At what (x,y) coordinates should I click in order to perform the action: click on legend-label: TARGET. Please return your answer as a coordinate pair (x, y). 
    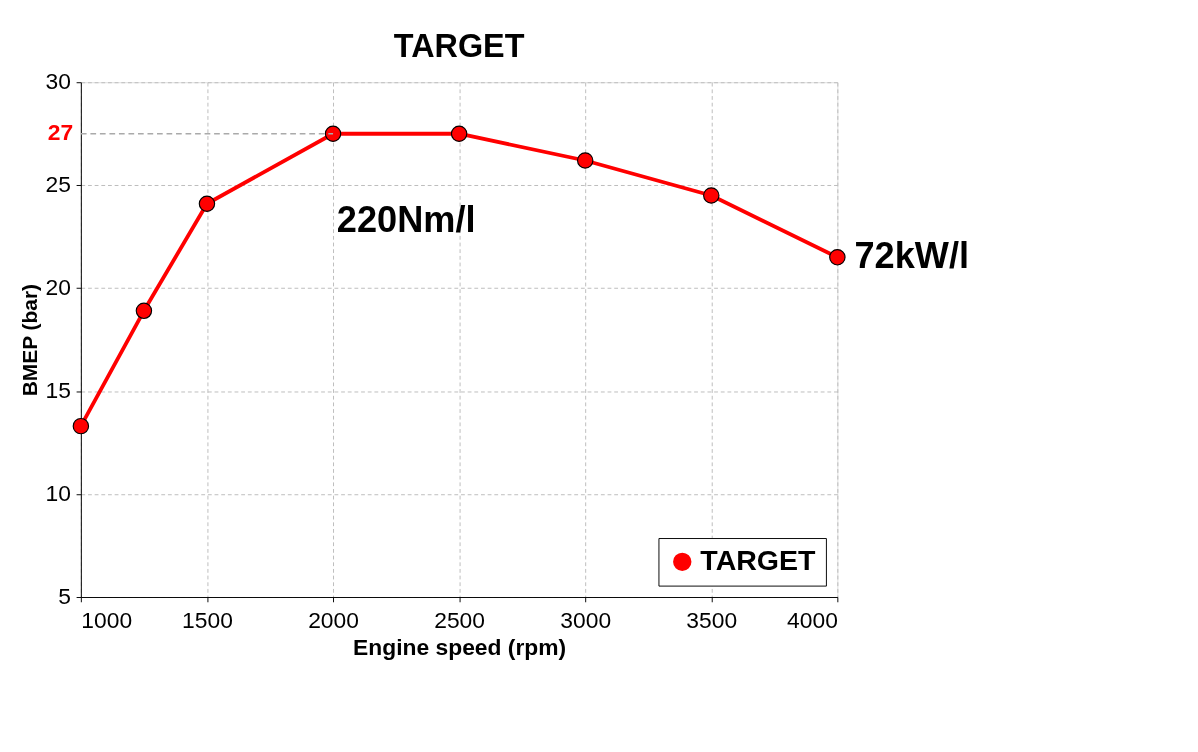
    Looking at the image, I should click on (758, 560).